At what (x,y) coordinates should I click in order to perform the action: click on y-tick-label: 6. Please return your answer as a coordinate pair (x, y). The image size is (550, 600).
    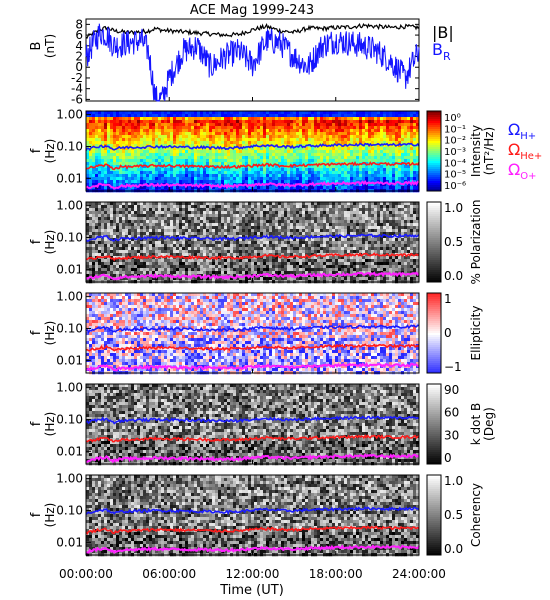
    Looking at the image, I should click on (79, 35).